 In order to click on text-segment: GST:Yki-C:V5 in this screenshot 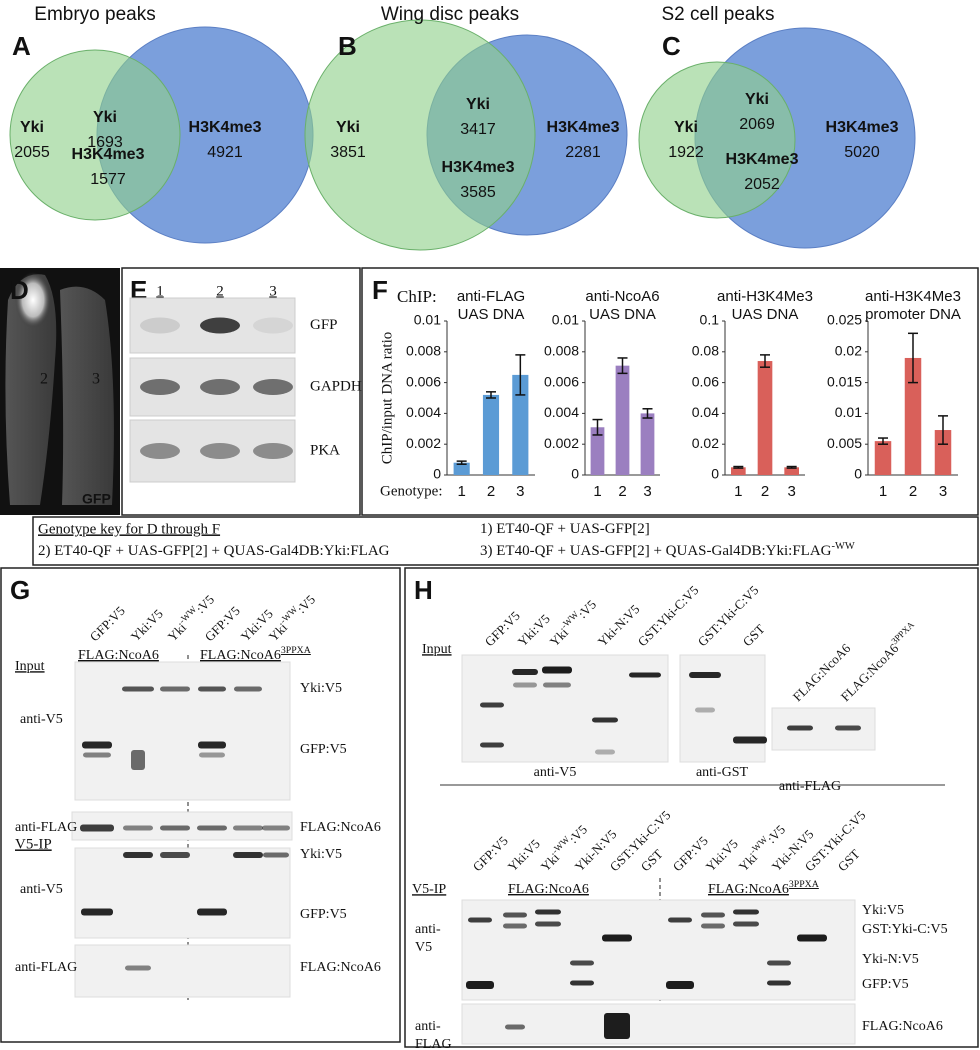, I will do `click(668, 615)`.